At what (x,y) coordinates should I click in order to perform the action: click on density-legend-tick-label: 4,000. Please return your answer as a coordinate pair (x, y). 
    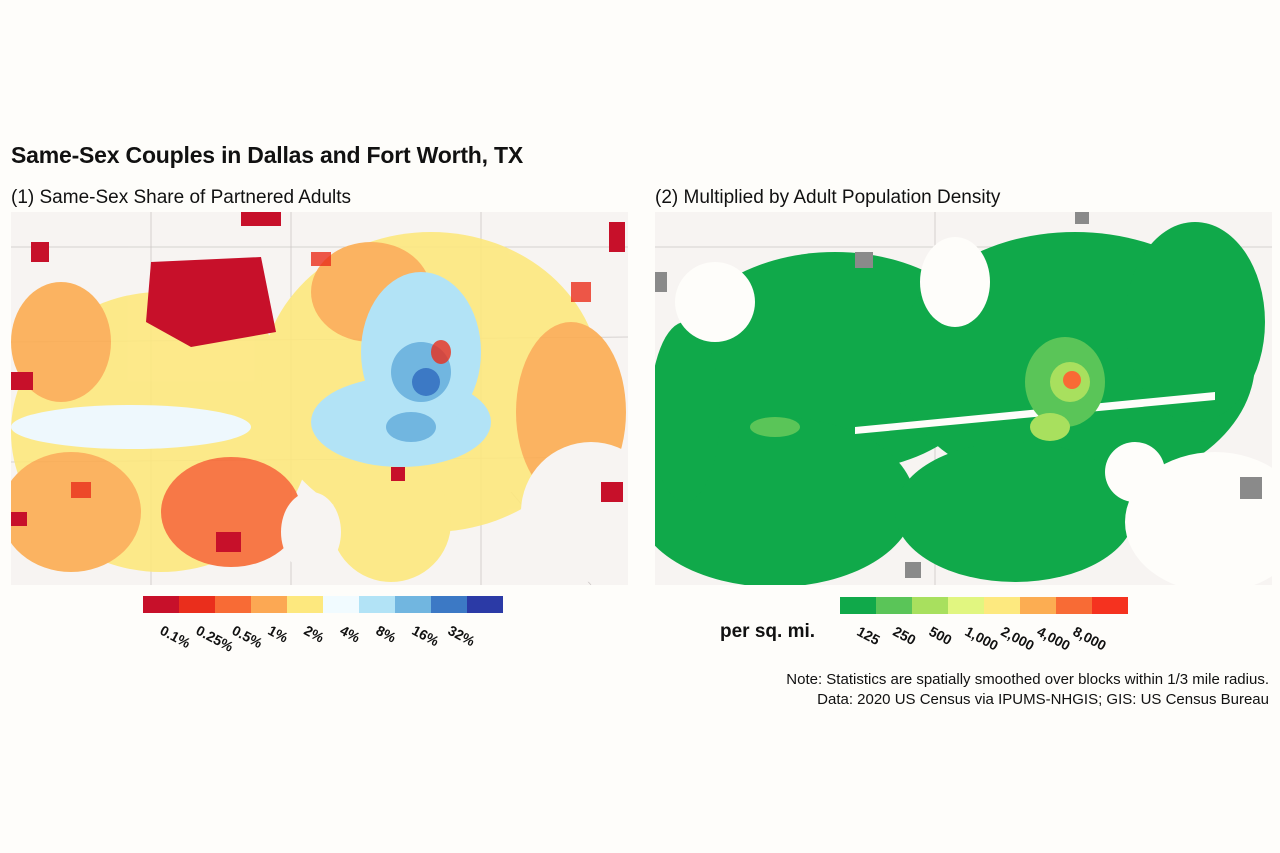
    Looking at the image, I should click on (1053, 638).